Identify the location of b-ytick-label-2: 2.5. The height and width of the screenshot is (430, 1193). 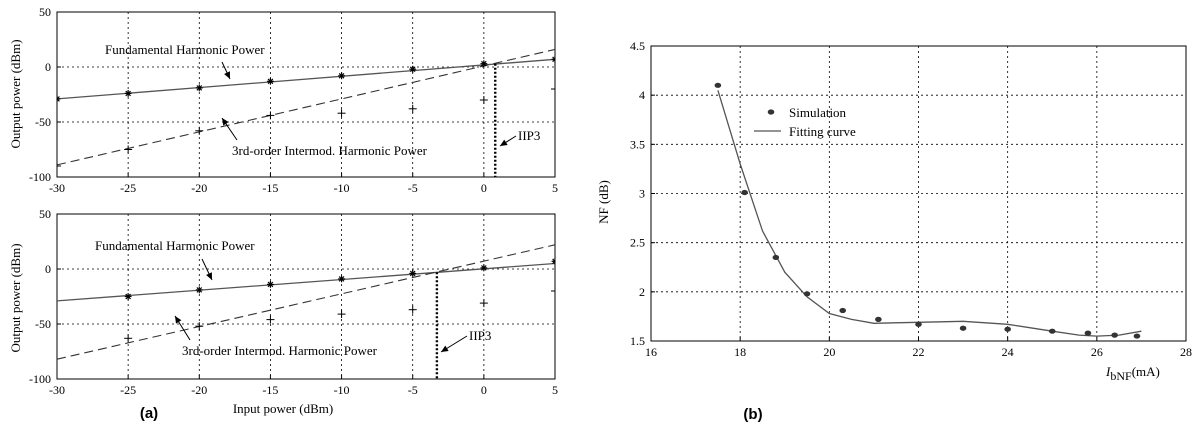
(637, 243).